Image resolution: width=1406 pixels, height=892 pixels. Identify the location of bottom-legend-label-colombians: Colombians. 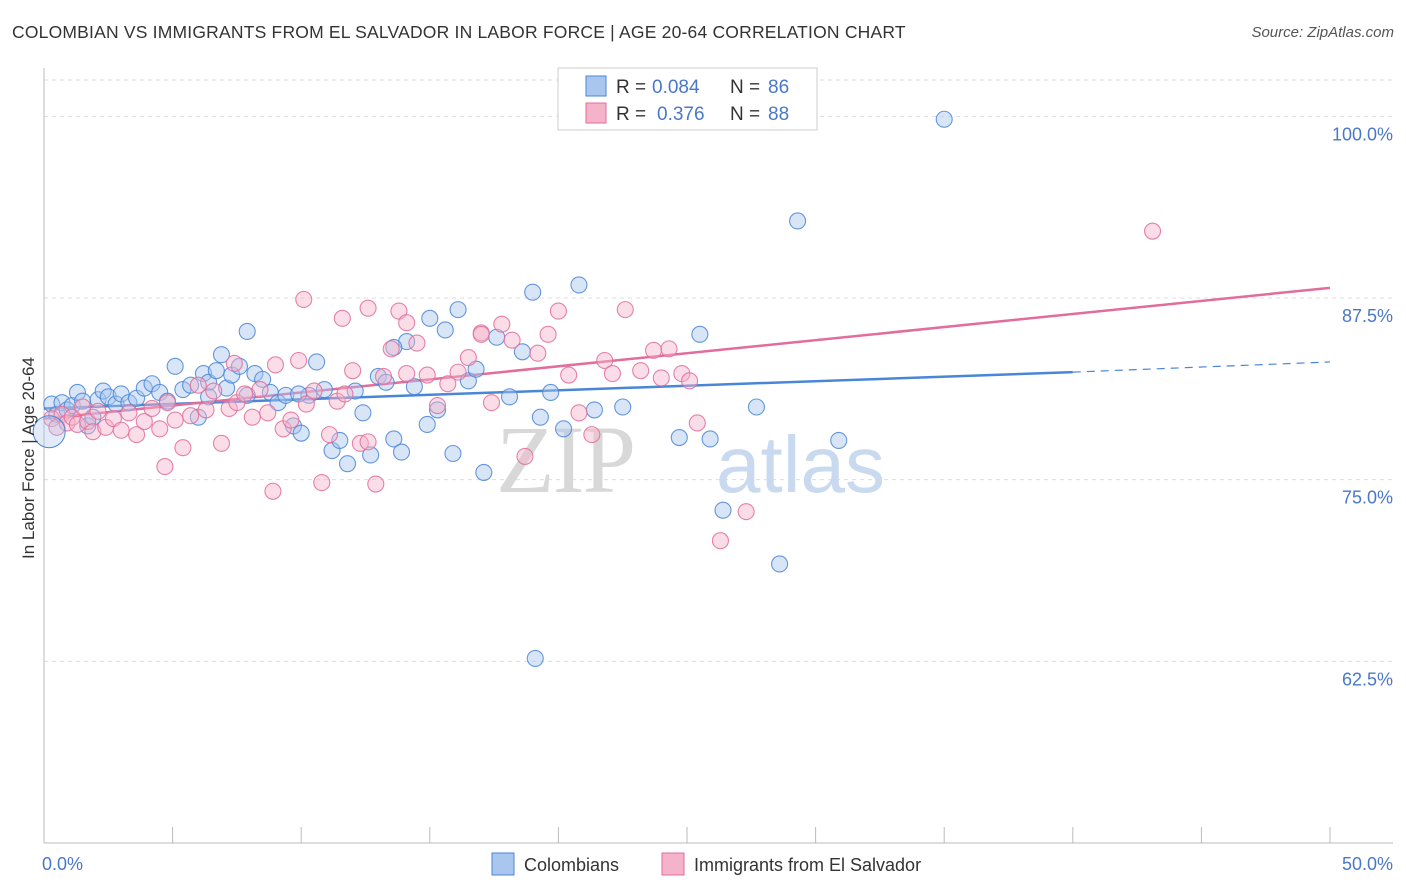
(571, 865).